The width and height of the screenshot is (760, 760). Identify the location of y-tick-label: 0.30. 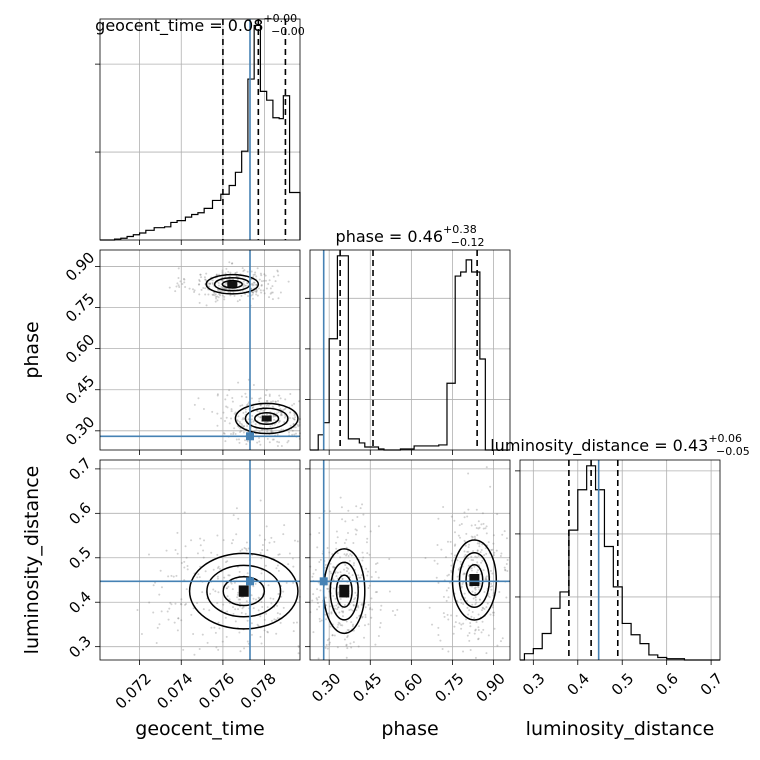
(80, 431).